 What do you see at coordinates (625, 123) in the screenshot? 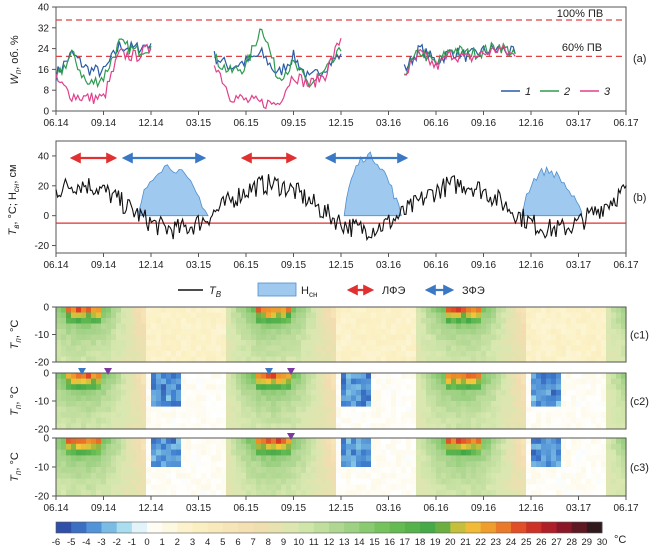
I see `panel-a-xtick-label: 06.17` at bounding box center [625, 123].